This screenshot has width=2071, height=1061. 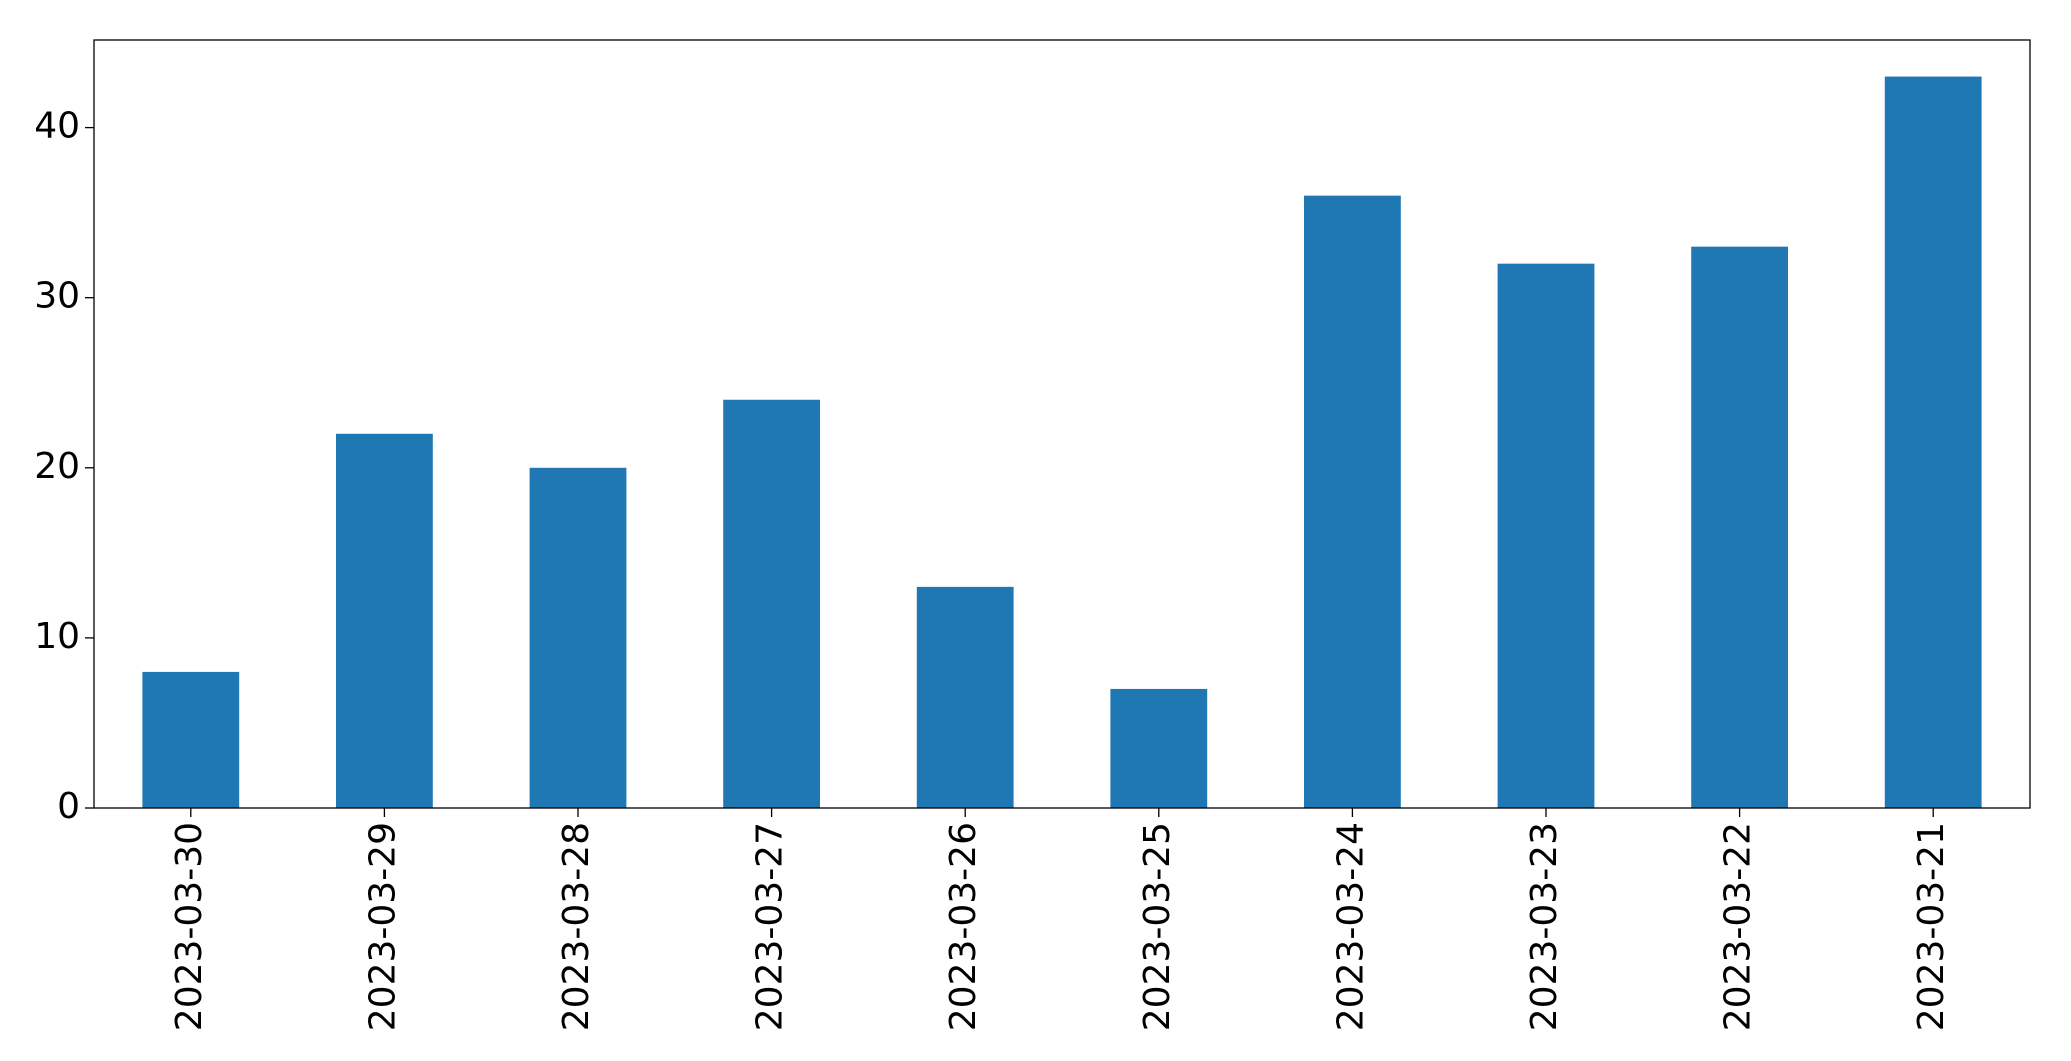 What do you see at coordinates (57, 636) in the screenshot?
I see `y-tick-label: 10` at bounding box center [57, 636].